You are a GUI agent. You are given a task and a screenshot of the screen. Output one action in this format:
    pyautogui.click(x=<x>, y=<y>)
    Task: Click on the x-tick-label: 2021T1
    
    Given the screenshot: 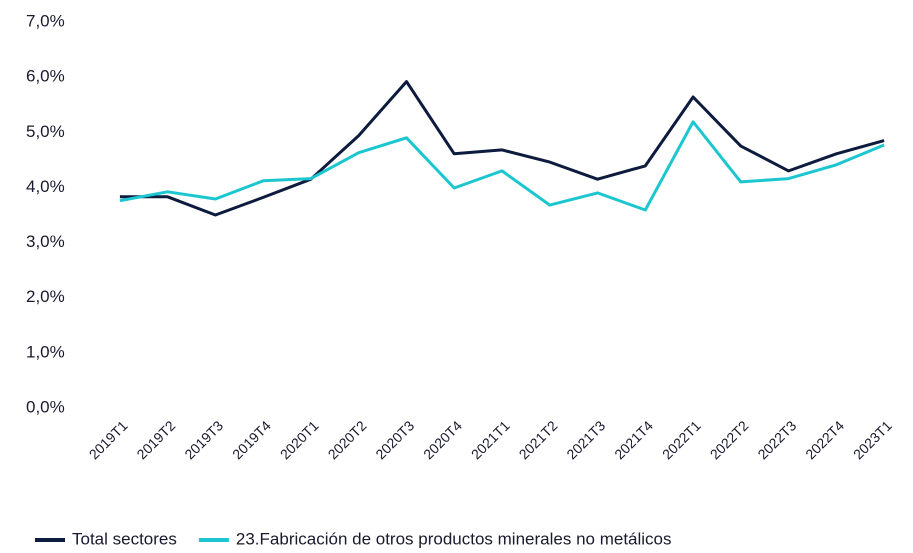 What is the action you would take?
    pyautogui.click(x=490, y=439)
    